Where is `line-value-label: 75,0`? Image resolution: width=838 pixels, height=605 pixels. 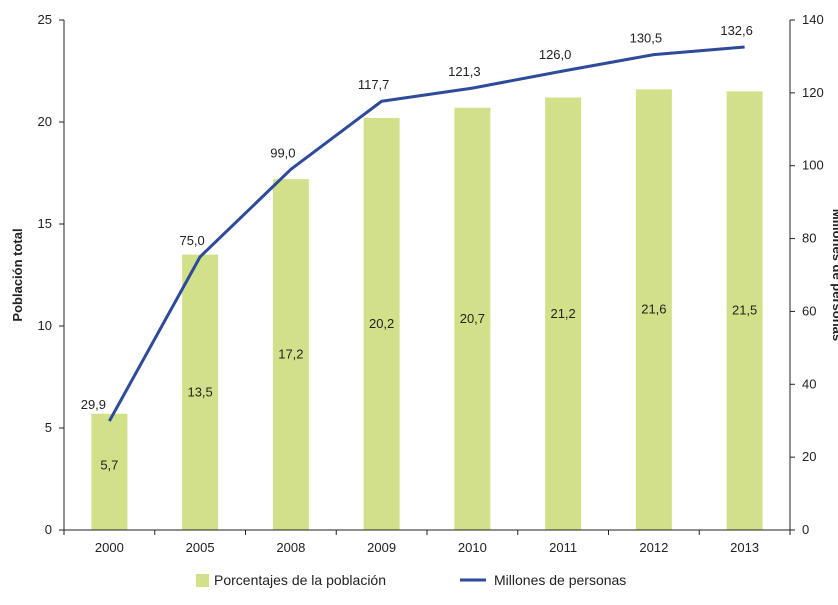
line-value-label: 75,0 is located at coordinates (191, 240).